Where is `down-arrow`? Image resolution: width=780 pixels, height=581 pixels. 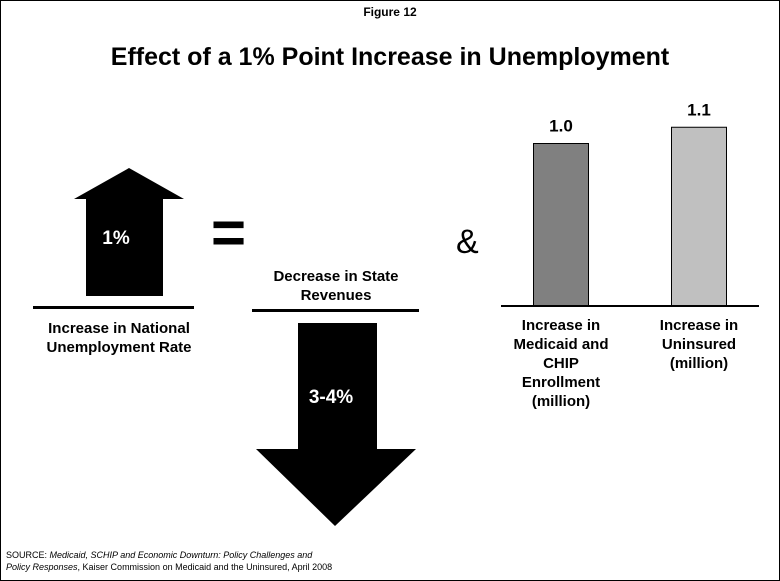 down-arrow is located at coordinates (336, 424).